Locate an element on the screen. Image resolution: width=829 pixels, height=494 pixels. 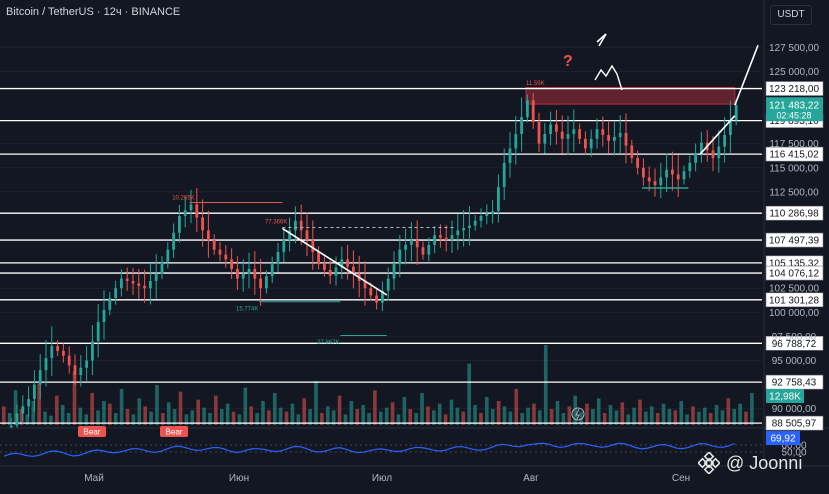
price-level-label: 104 076,12 is located at coordinates (794, 274).